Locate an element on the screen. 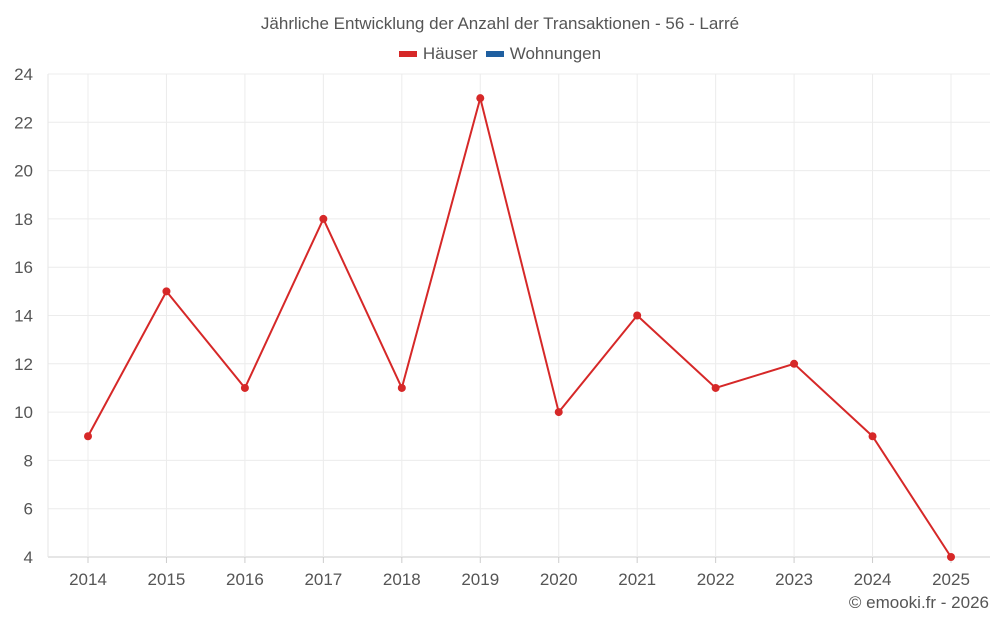  x-tick-label: 2017 is located at coordinates (323, 579).